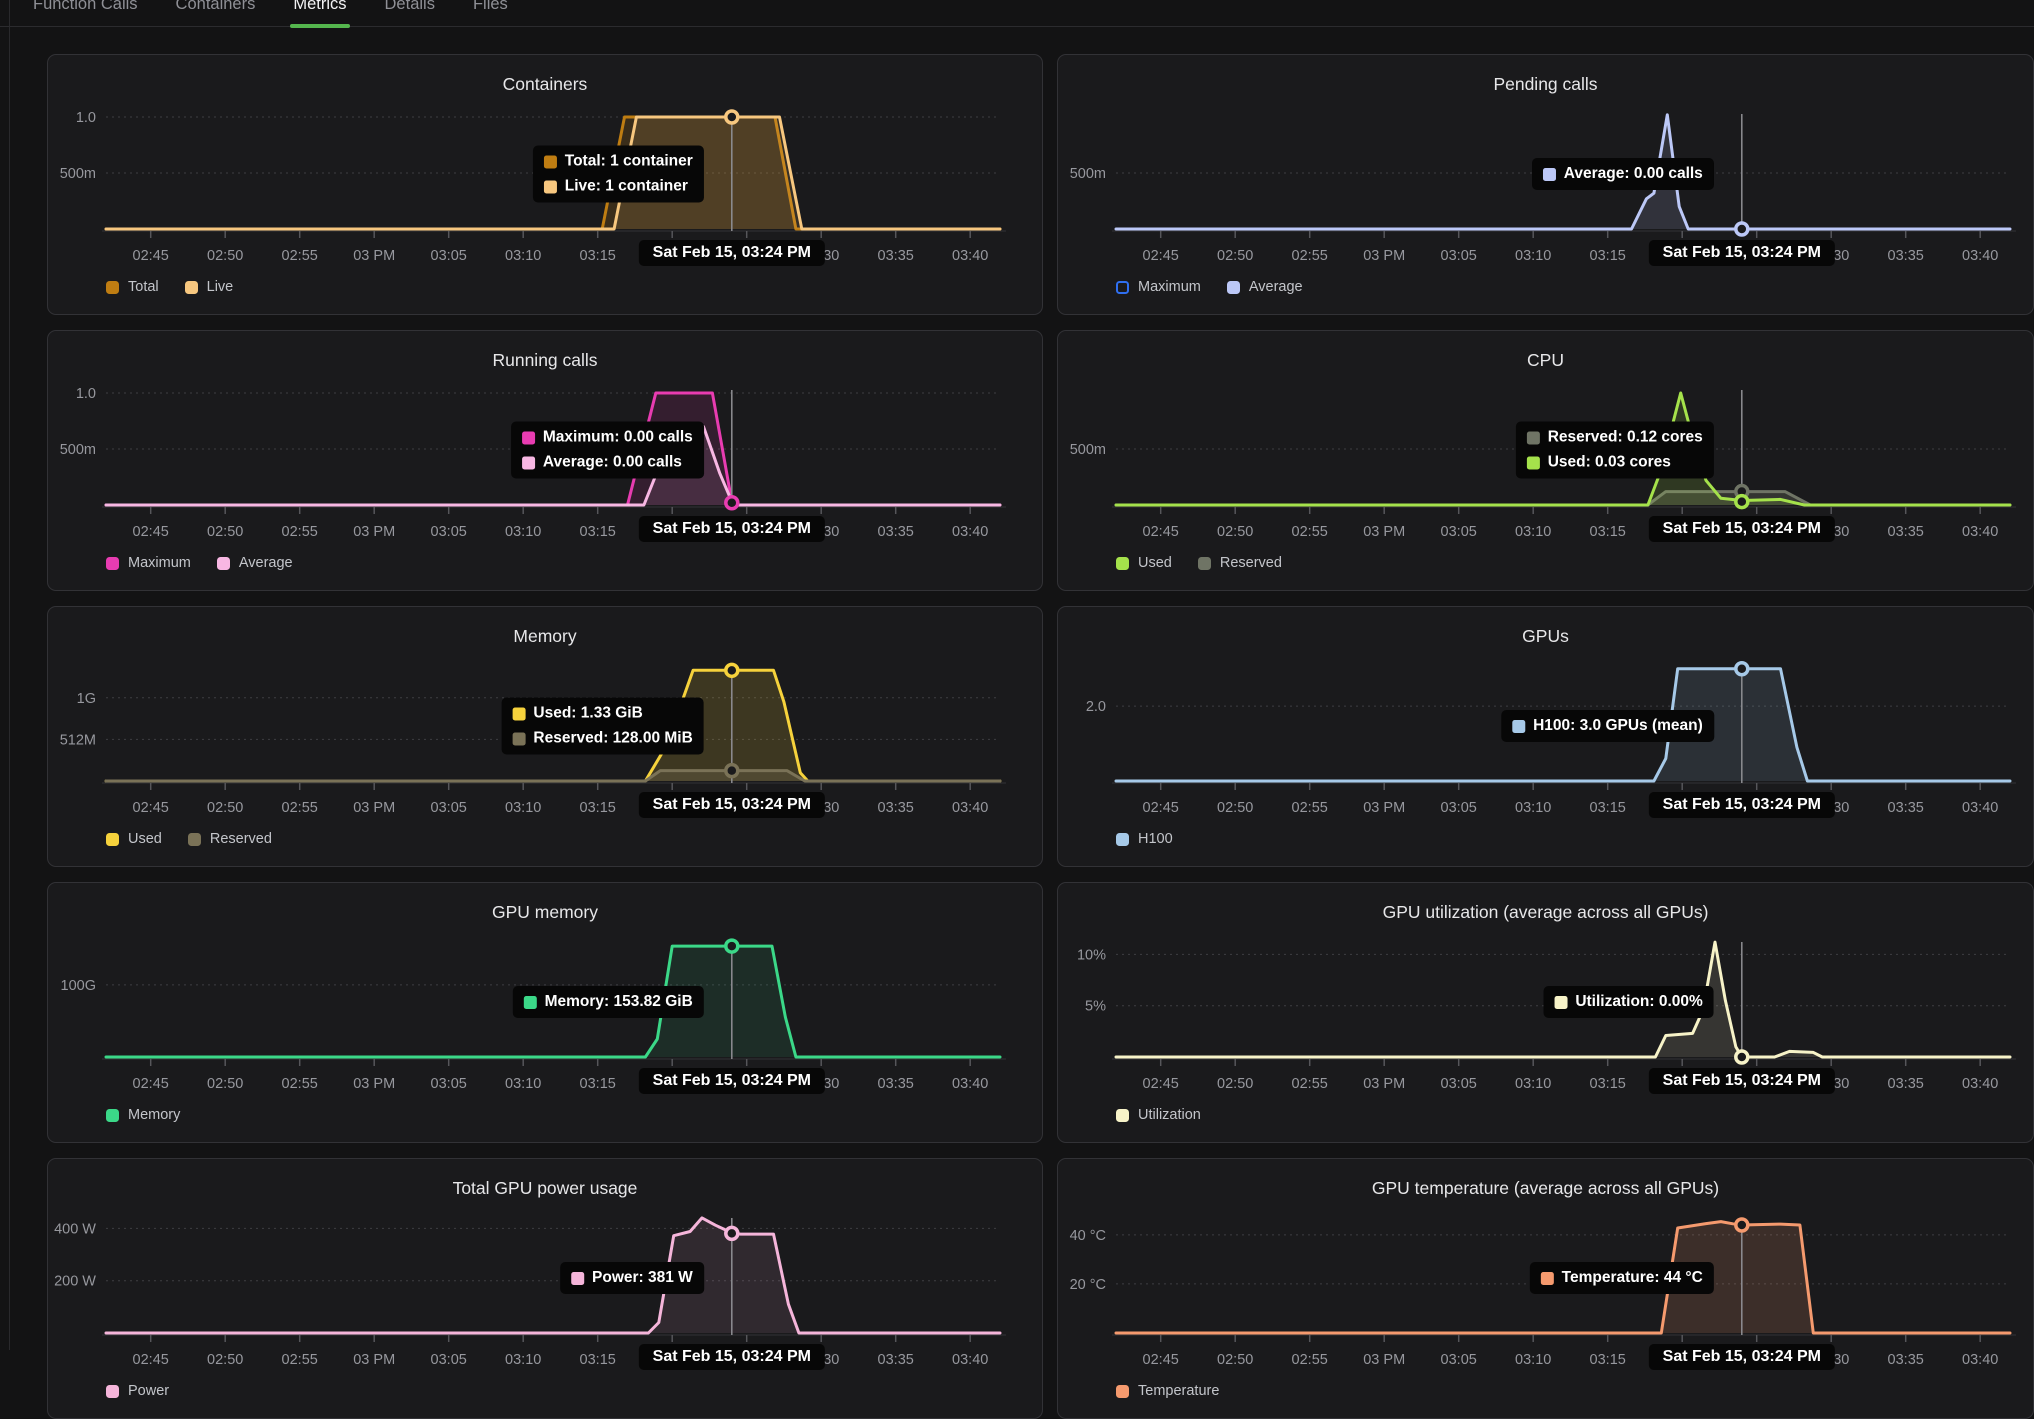 The width and height of the screenshot is (2034, 1419). I want to click on chart-title: Pending calls, so click(1545, 84).